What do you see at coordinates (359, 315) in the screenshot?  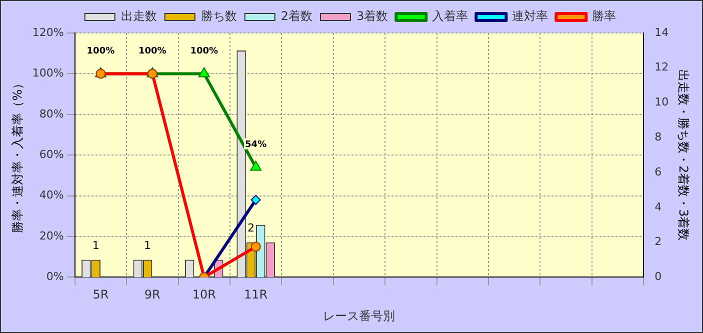 I see `x-axis-title: レース番号別` at bounding box center [359, 315].